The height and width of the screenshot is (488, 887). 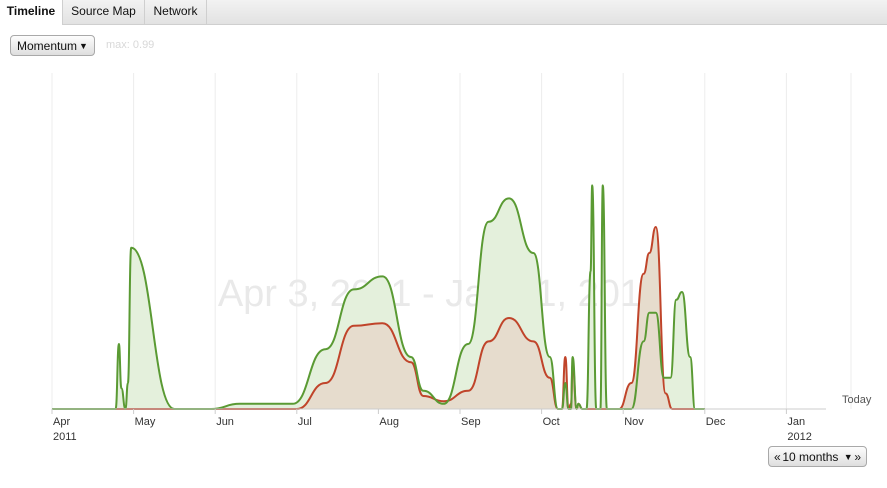 I want to click on range-select-label: 10 months, so click(x=810, y=456).